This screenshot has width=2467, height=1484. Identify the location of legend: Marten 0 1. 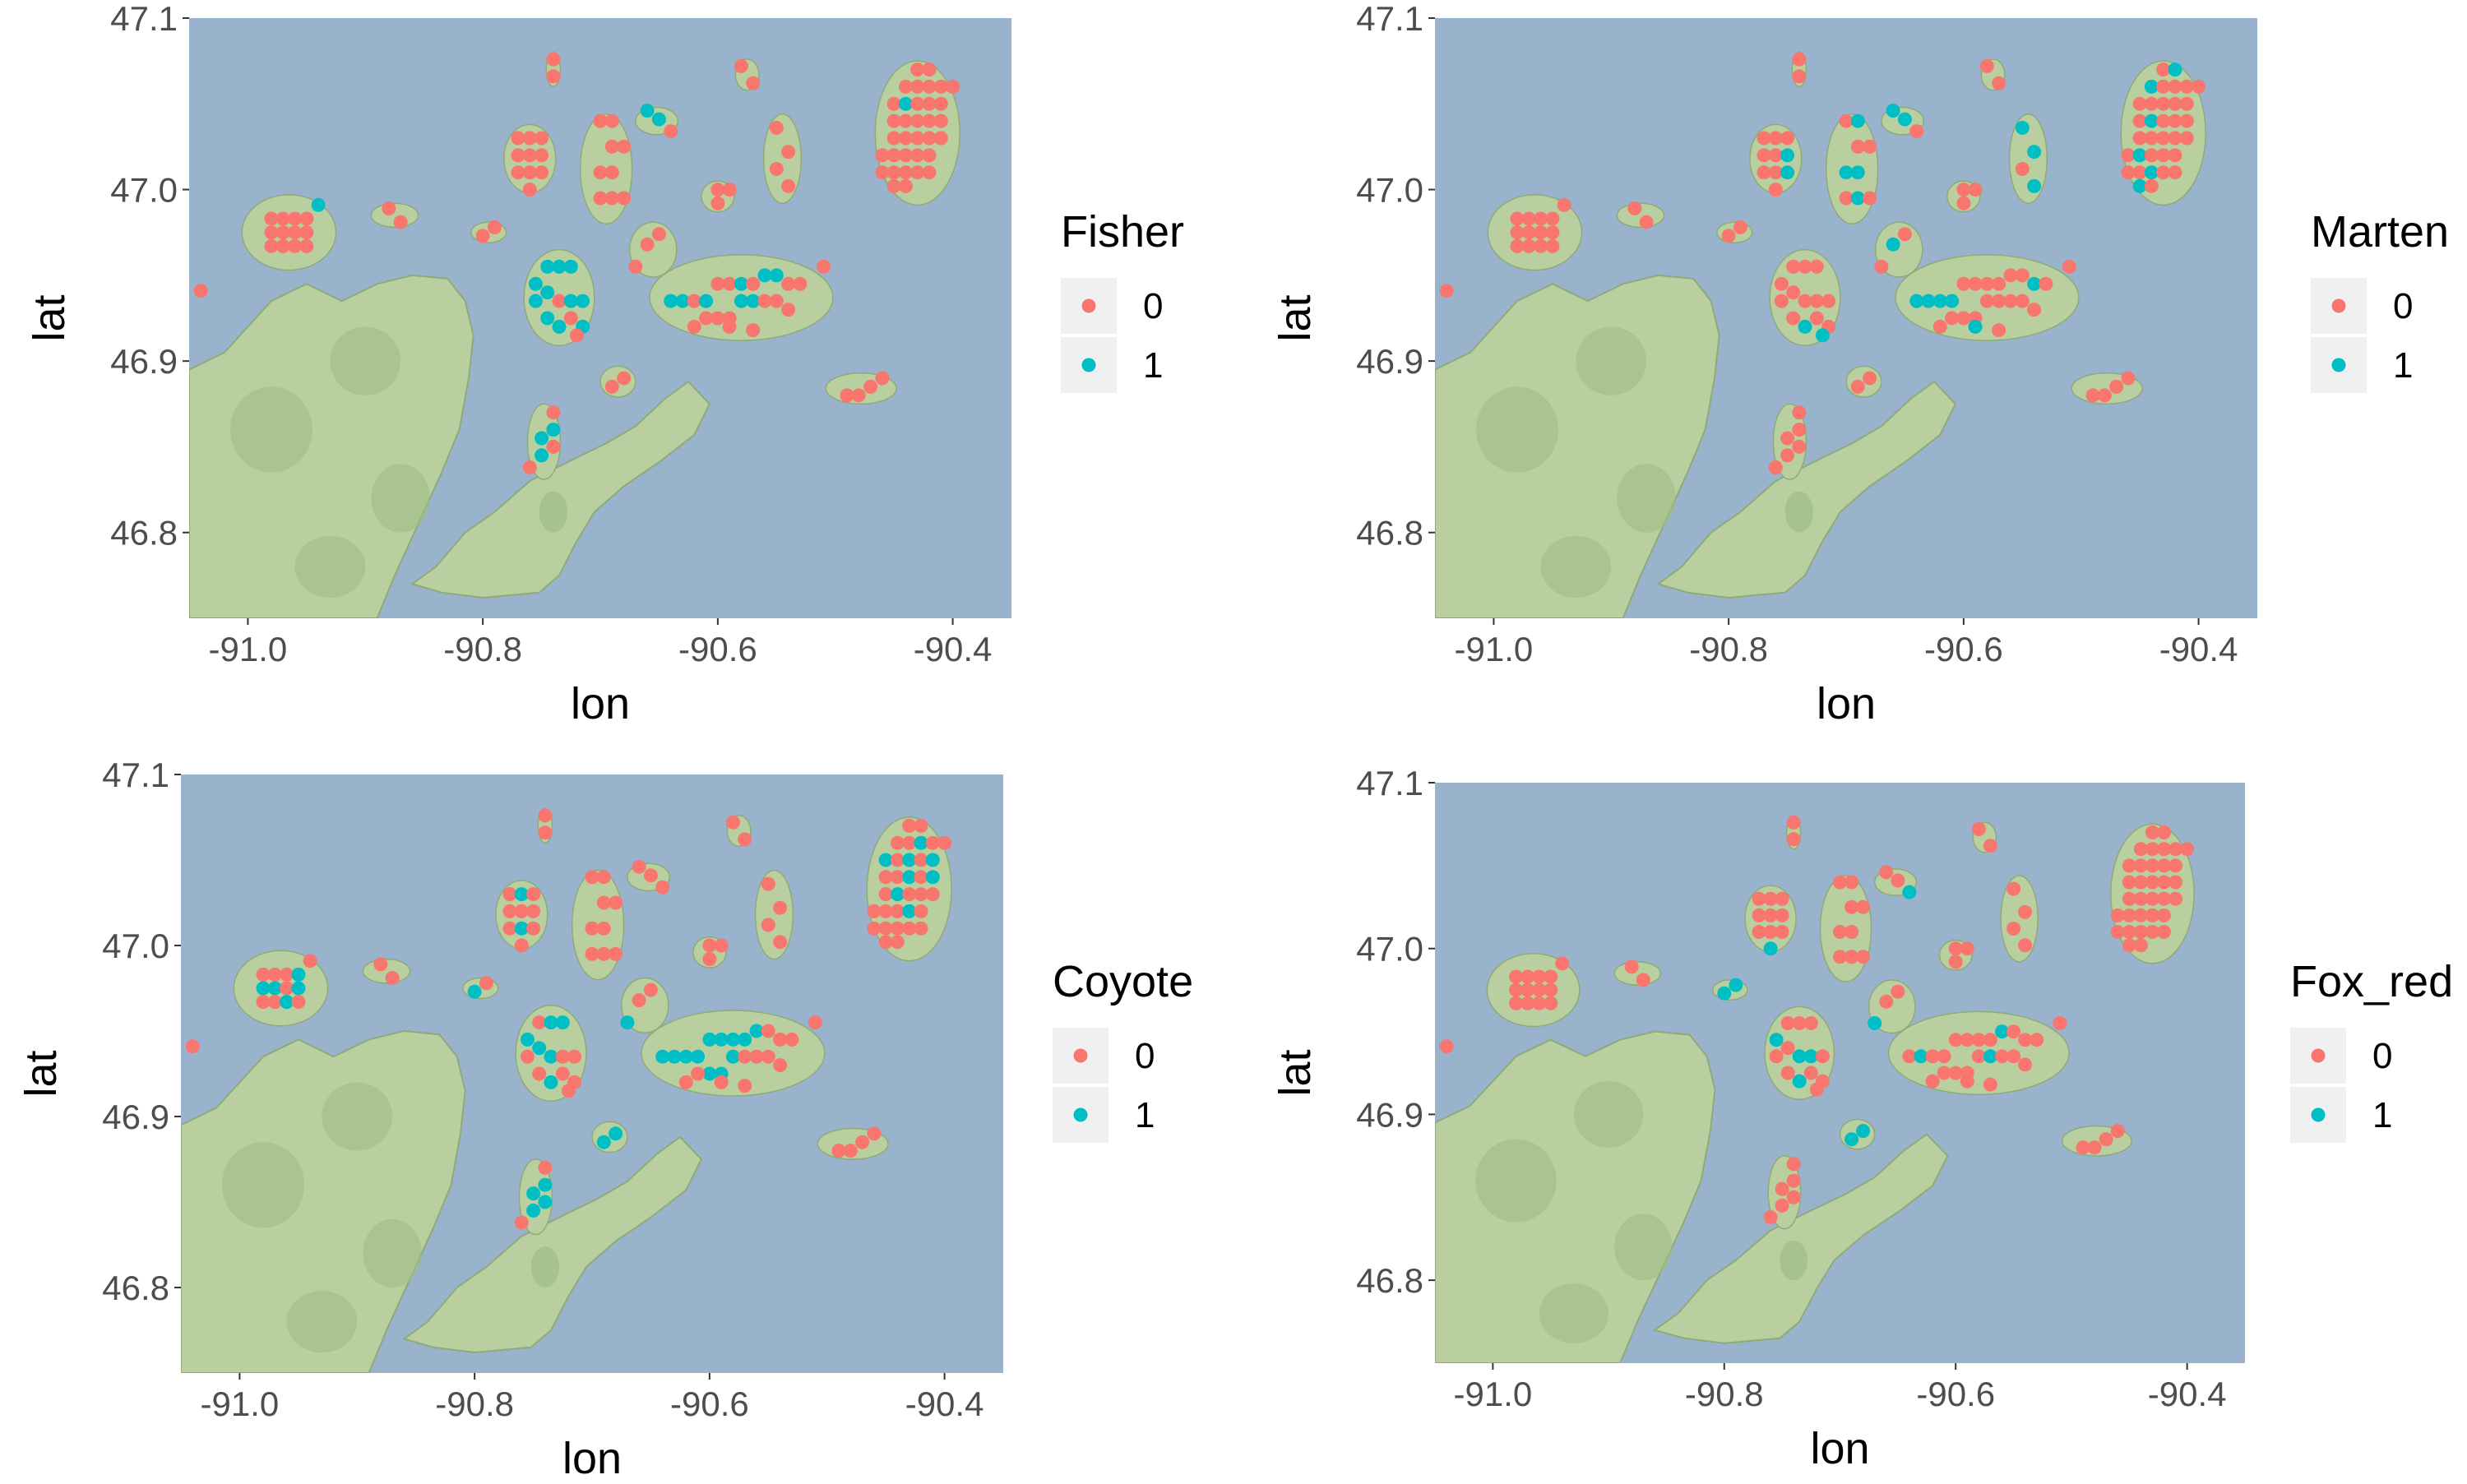
(2380, 300).